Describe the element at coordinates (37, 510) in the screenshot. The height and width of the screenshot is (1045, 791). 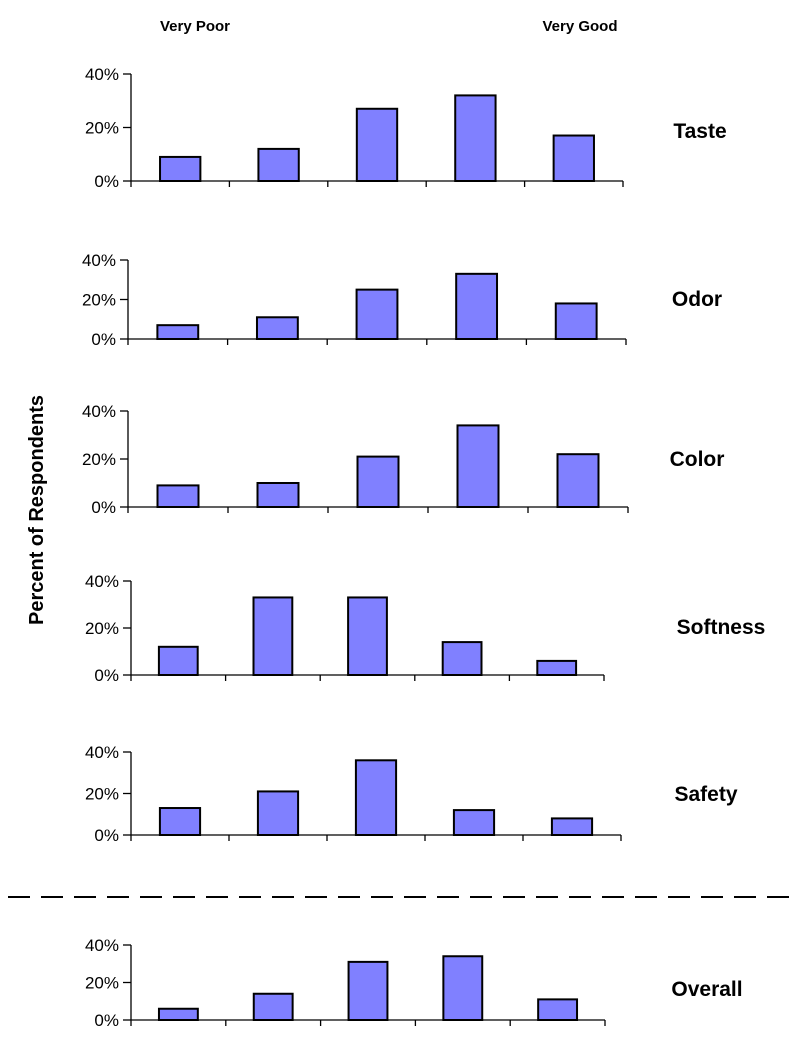
I see `y-axis-label: Percent of Respondents` at that location.